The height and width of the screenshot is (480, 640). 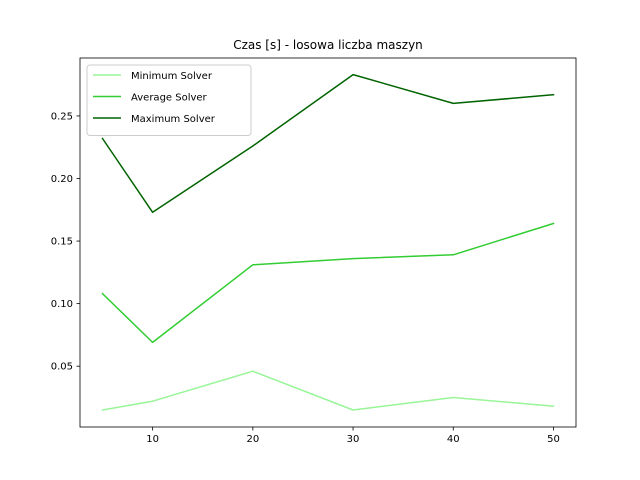 What do you see at coordinates (152, 439) in the screenshot?
I see `x-tick-label: 10` at bounding box center [152, 439].